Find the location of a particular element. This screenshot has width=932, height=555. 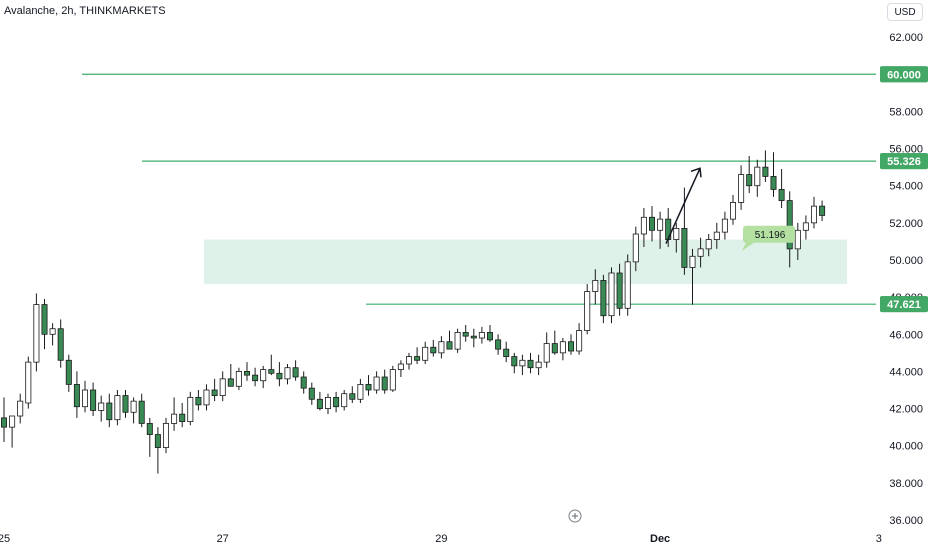

y-tick-label: 50.000 is located at coordinates (906, 261).